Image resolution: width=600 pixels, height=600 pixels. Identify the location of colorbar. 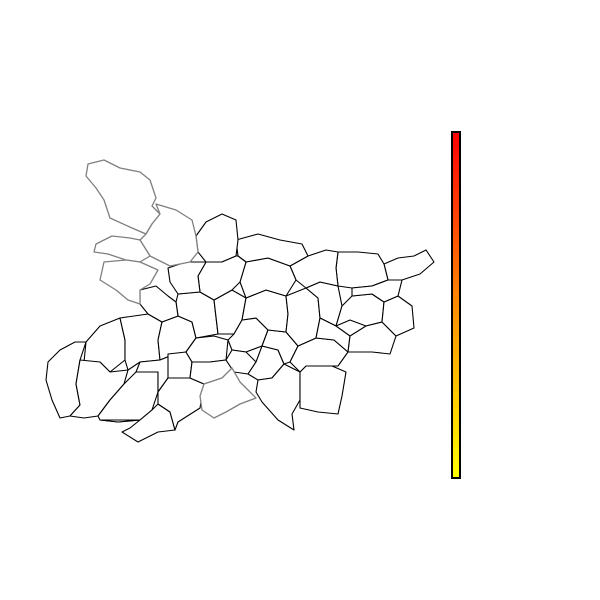
(456, 305).